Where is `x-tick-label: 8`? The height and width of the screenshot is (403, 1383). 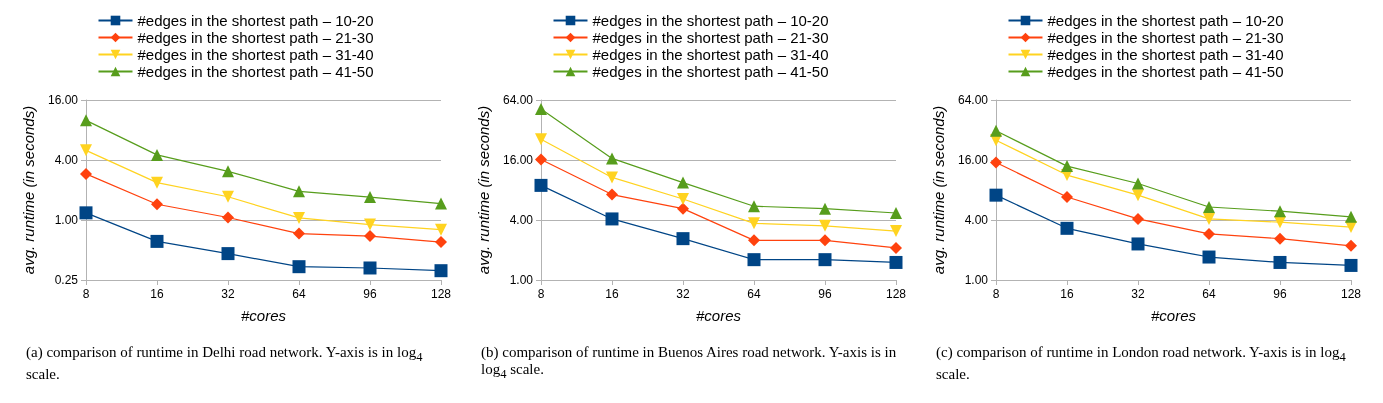
x-tick-label: 8 is located at coordinates (996, 294).